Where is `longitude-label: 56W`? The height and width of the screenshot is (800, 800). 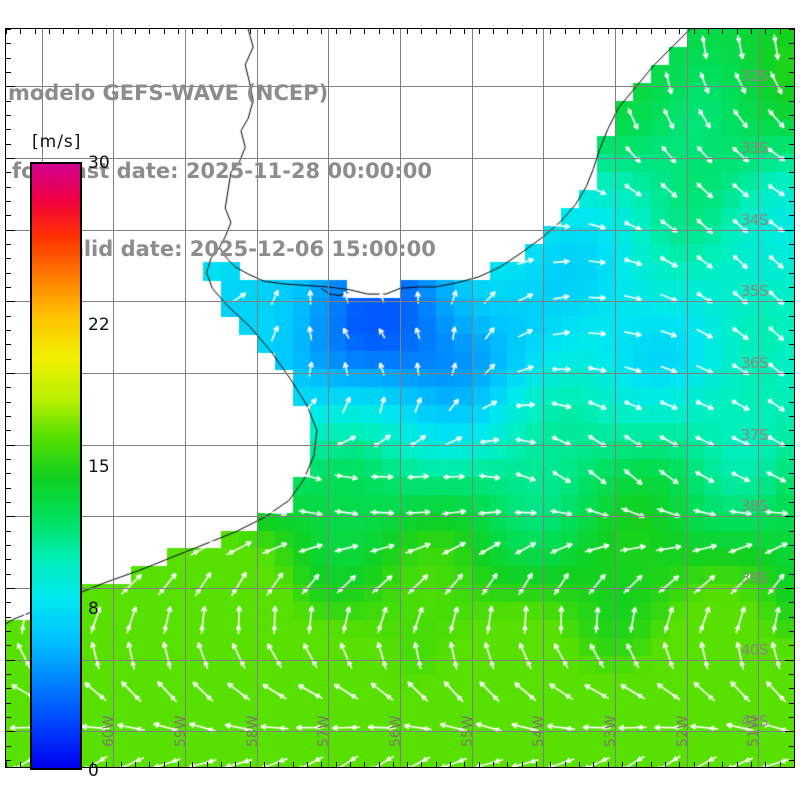
longitude-label: 56W is located at coordinates (396, 731).